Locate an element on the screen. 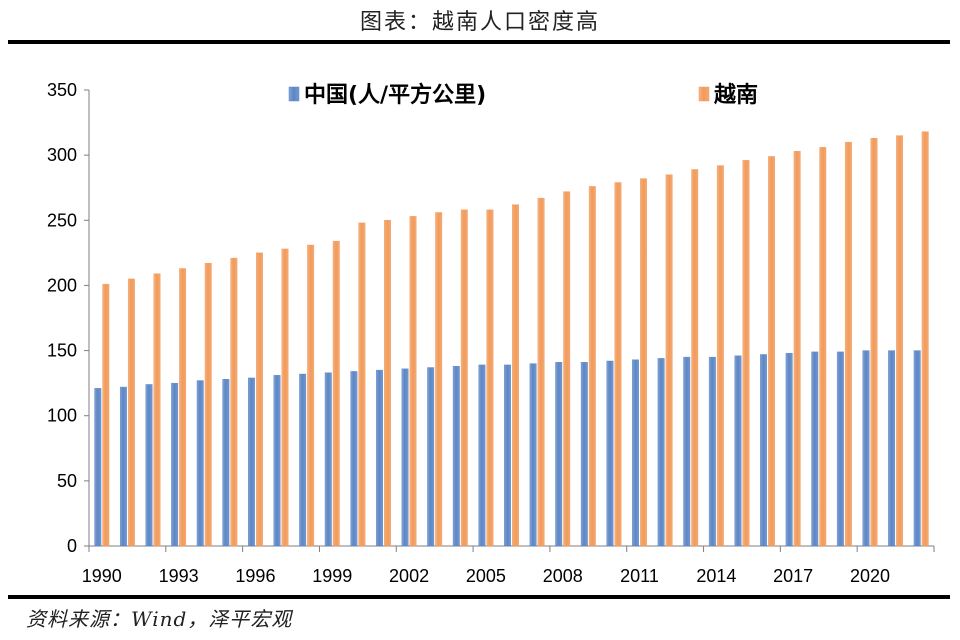 This screenshot has width=960, height=640. bar-china-2020 is located at coordinates (866, 448).